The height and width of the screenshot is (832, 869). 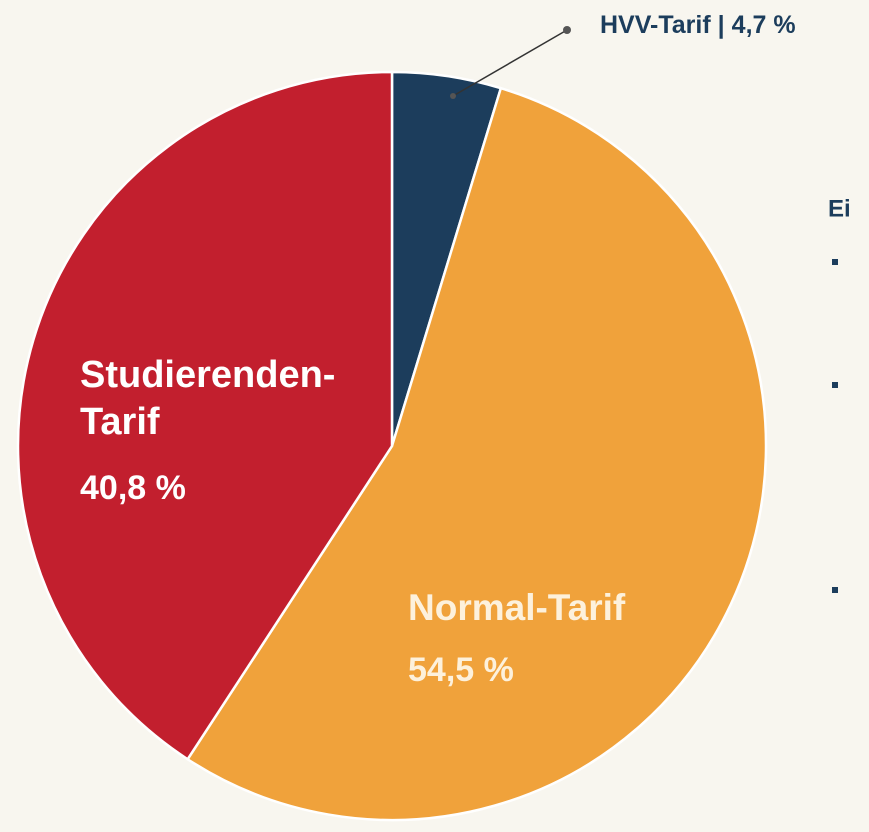 What do you see at coordinates (510, 63) in the screenshot?
I see `callout-line` at bounding box center [510, 63].